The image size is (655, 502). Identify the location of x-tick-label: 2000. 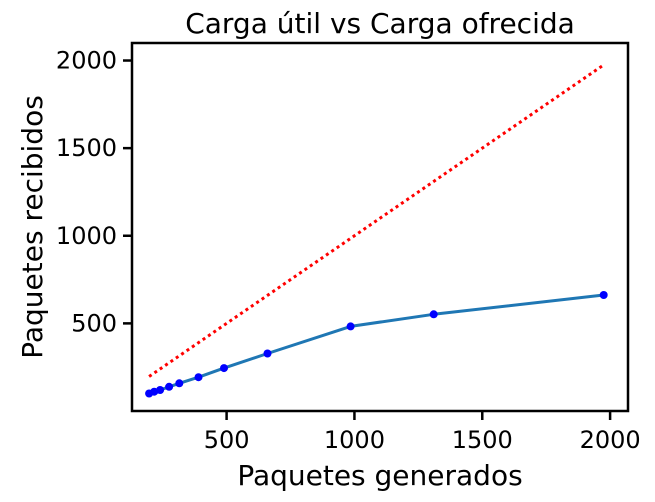
(610, 440).